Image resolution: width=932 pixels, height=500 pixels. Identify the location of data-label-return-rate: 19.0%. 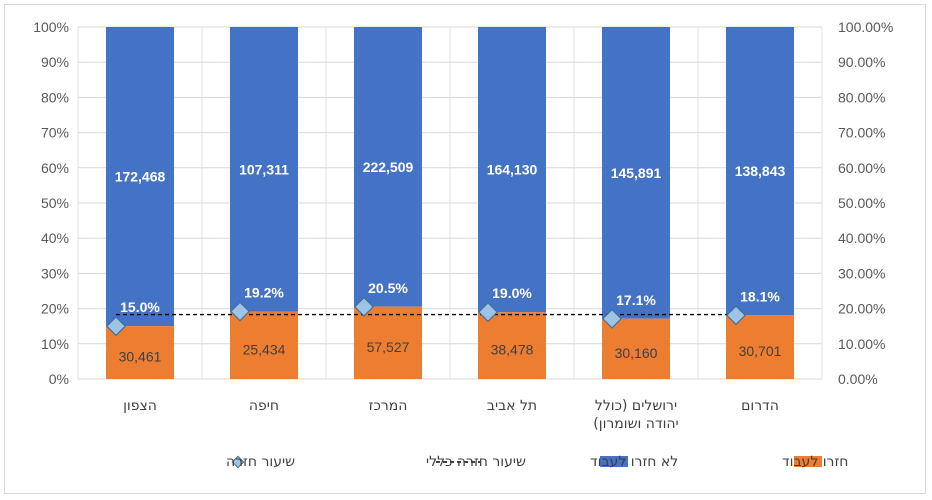
(512, 293).